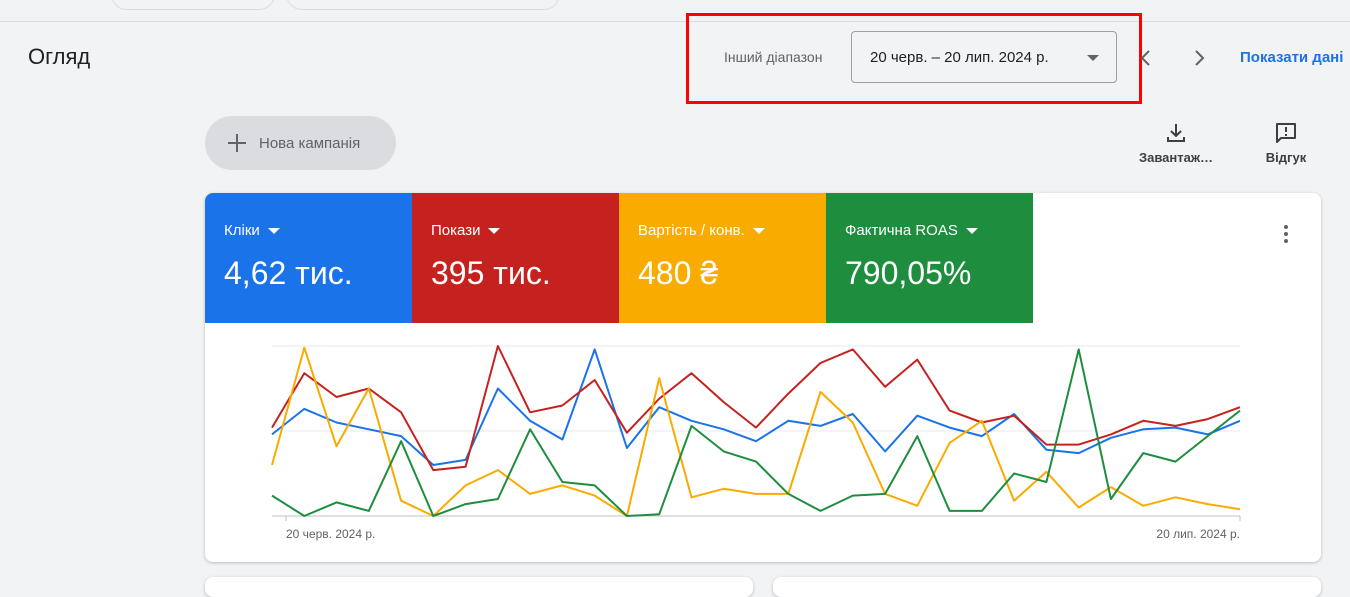  What do you see at coordinates (1176, 133) in the screenshot?
I see `download-icon` at bounding box center [1176, 133].